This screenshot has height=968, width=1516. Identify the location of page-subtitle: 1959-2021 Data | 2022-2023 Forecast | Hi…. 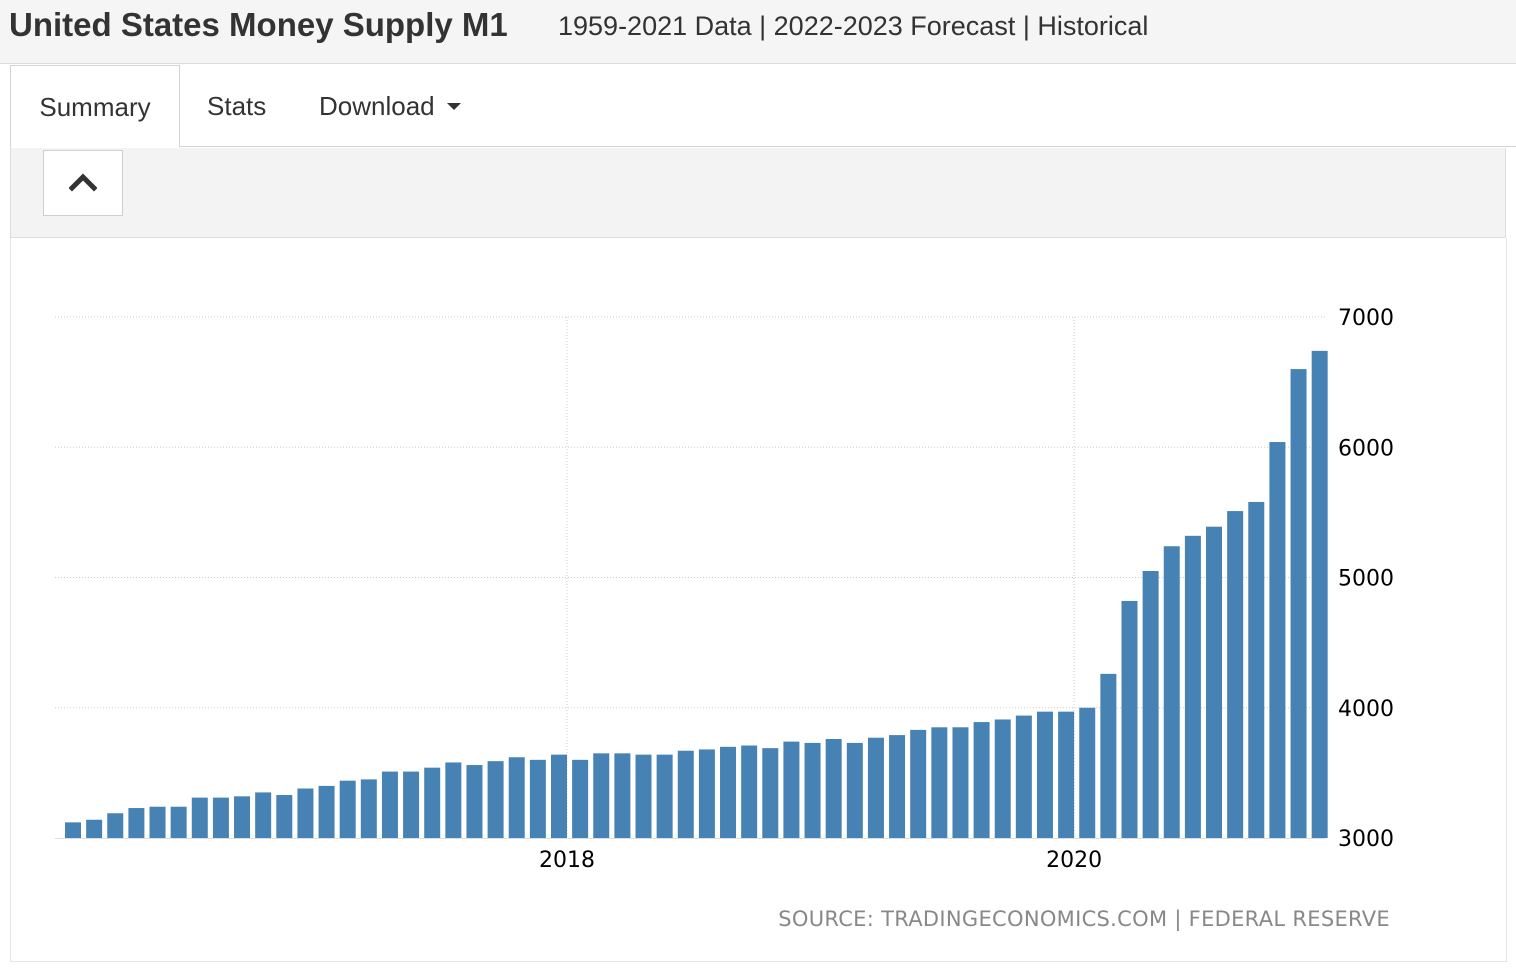
(853, 26).